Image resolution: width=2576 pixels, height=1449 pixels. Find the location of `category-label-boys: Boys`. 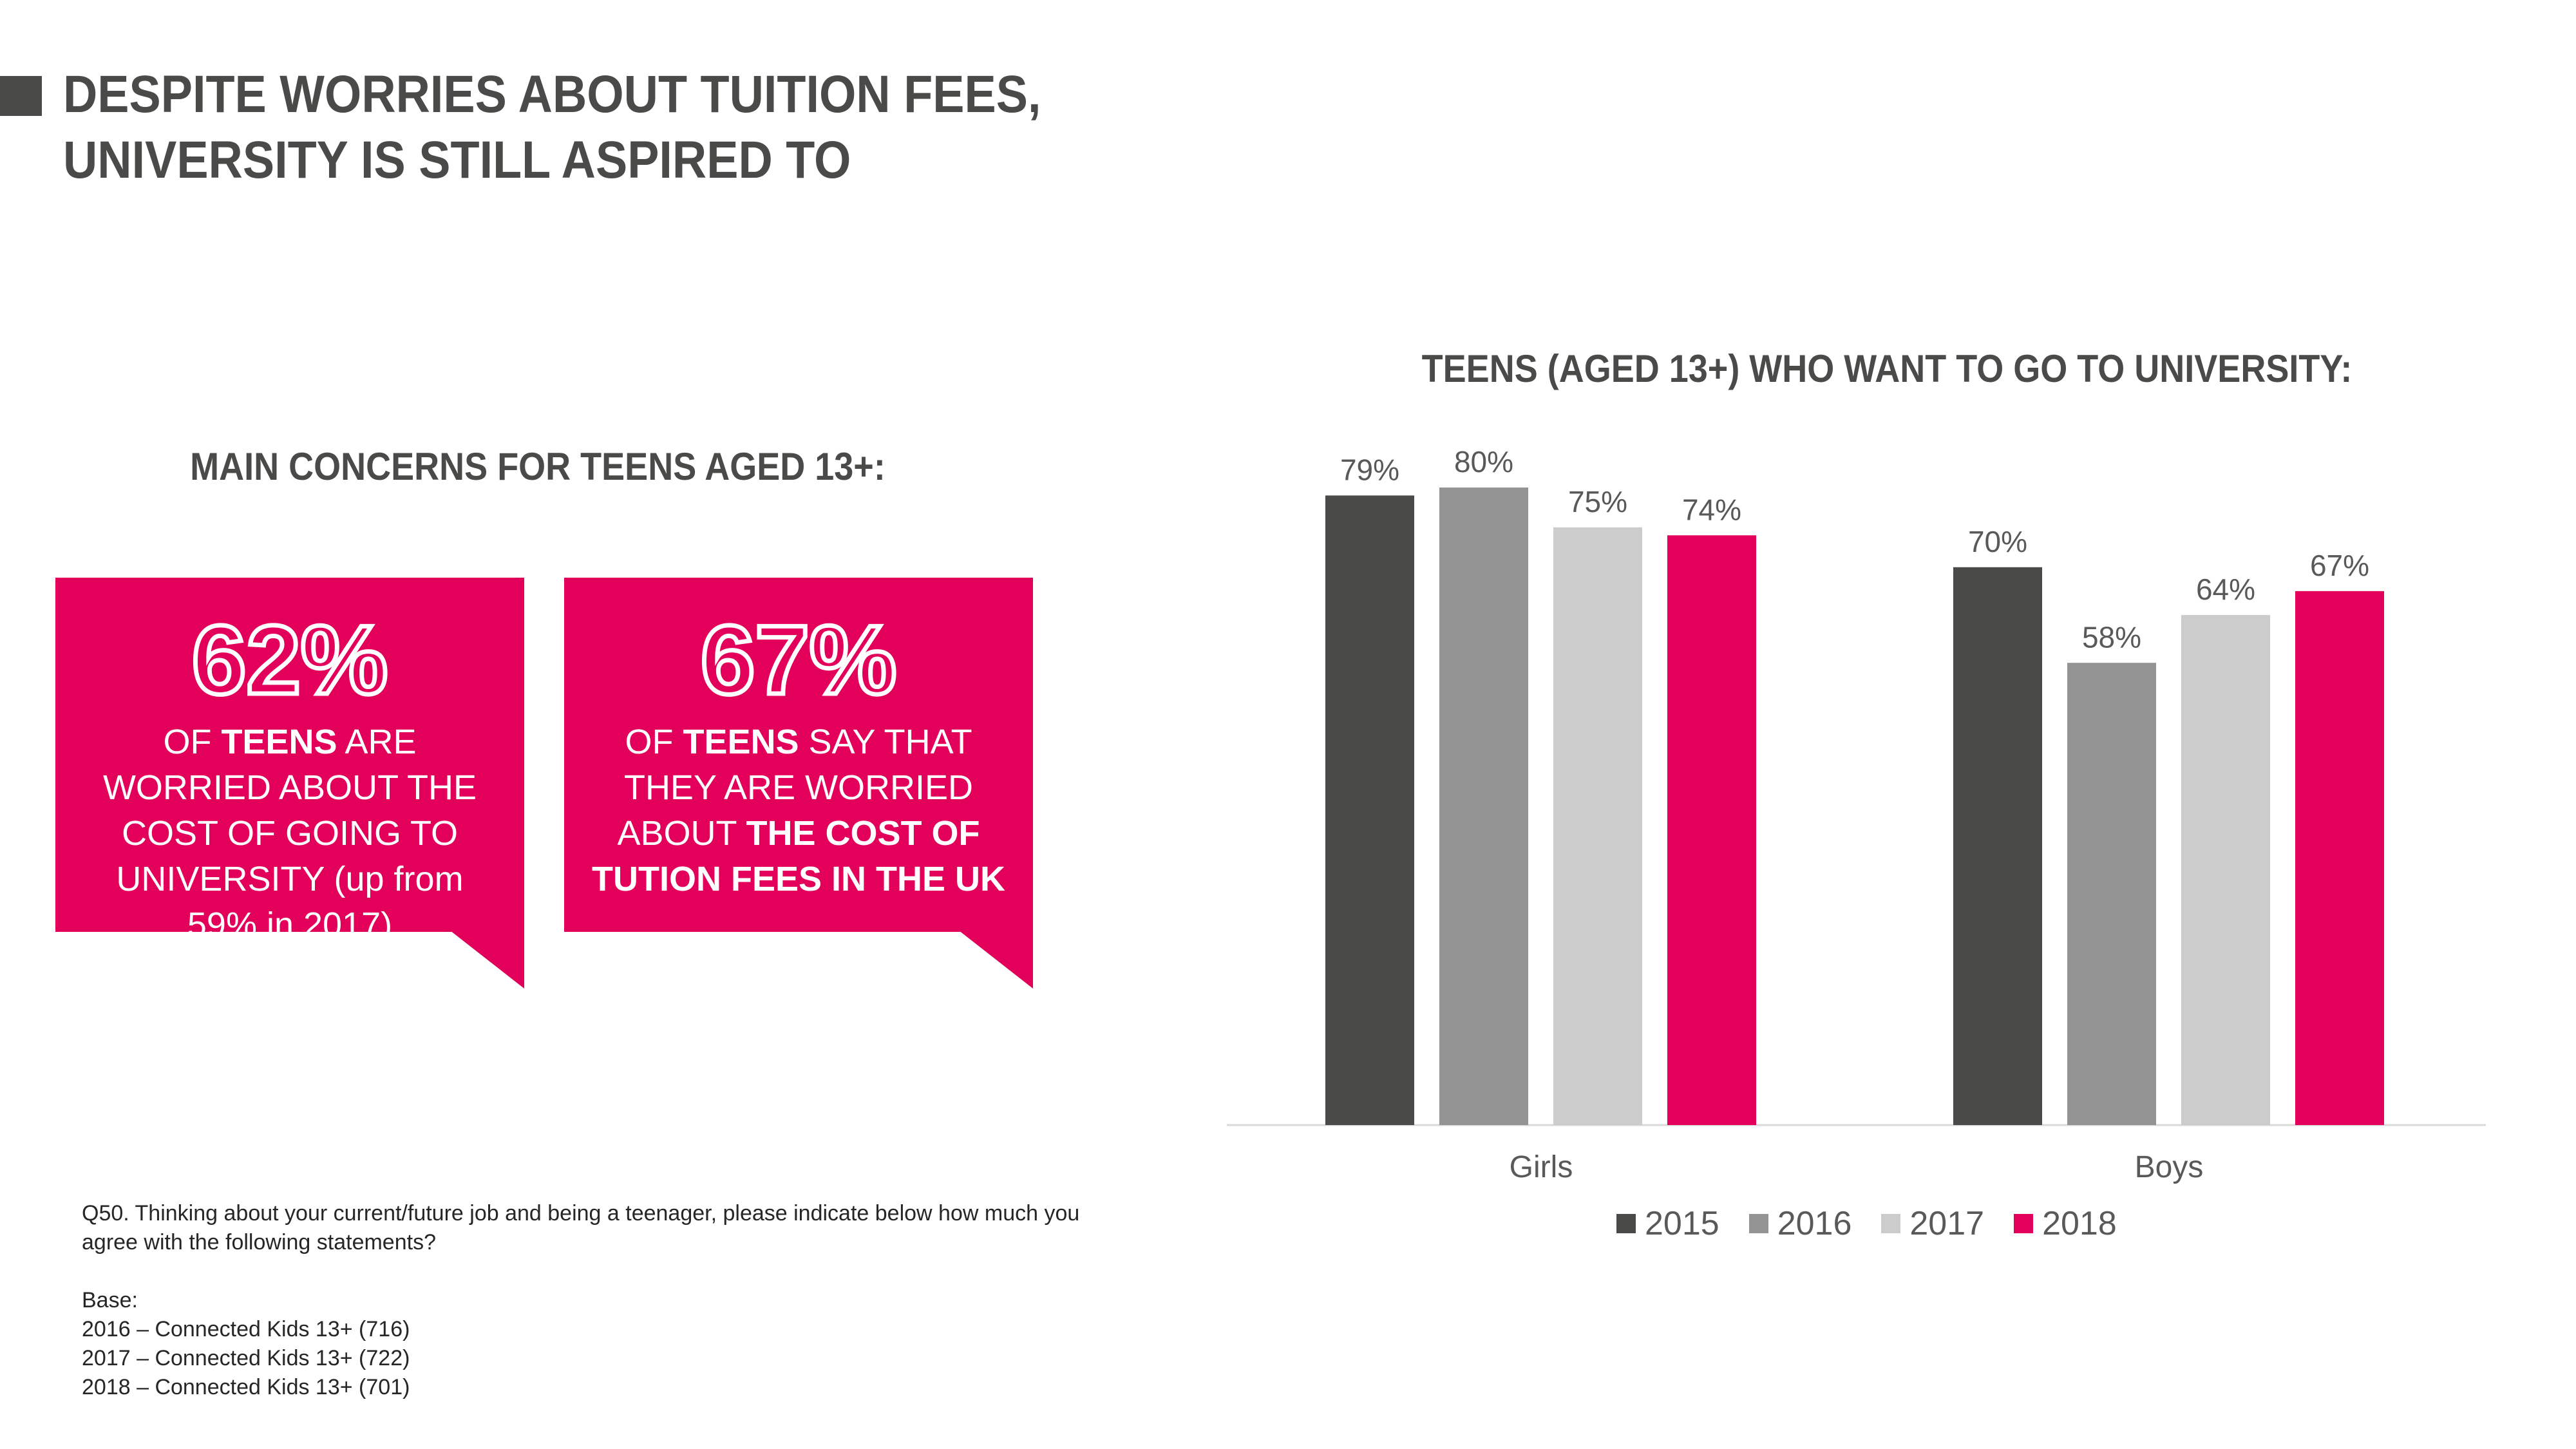

category-label-boys: Boys is located at coordinates (2169, 1167).